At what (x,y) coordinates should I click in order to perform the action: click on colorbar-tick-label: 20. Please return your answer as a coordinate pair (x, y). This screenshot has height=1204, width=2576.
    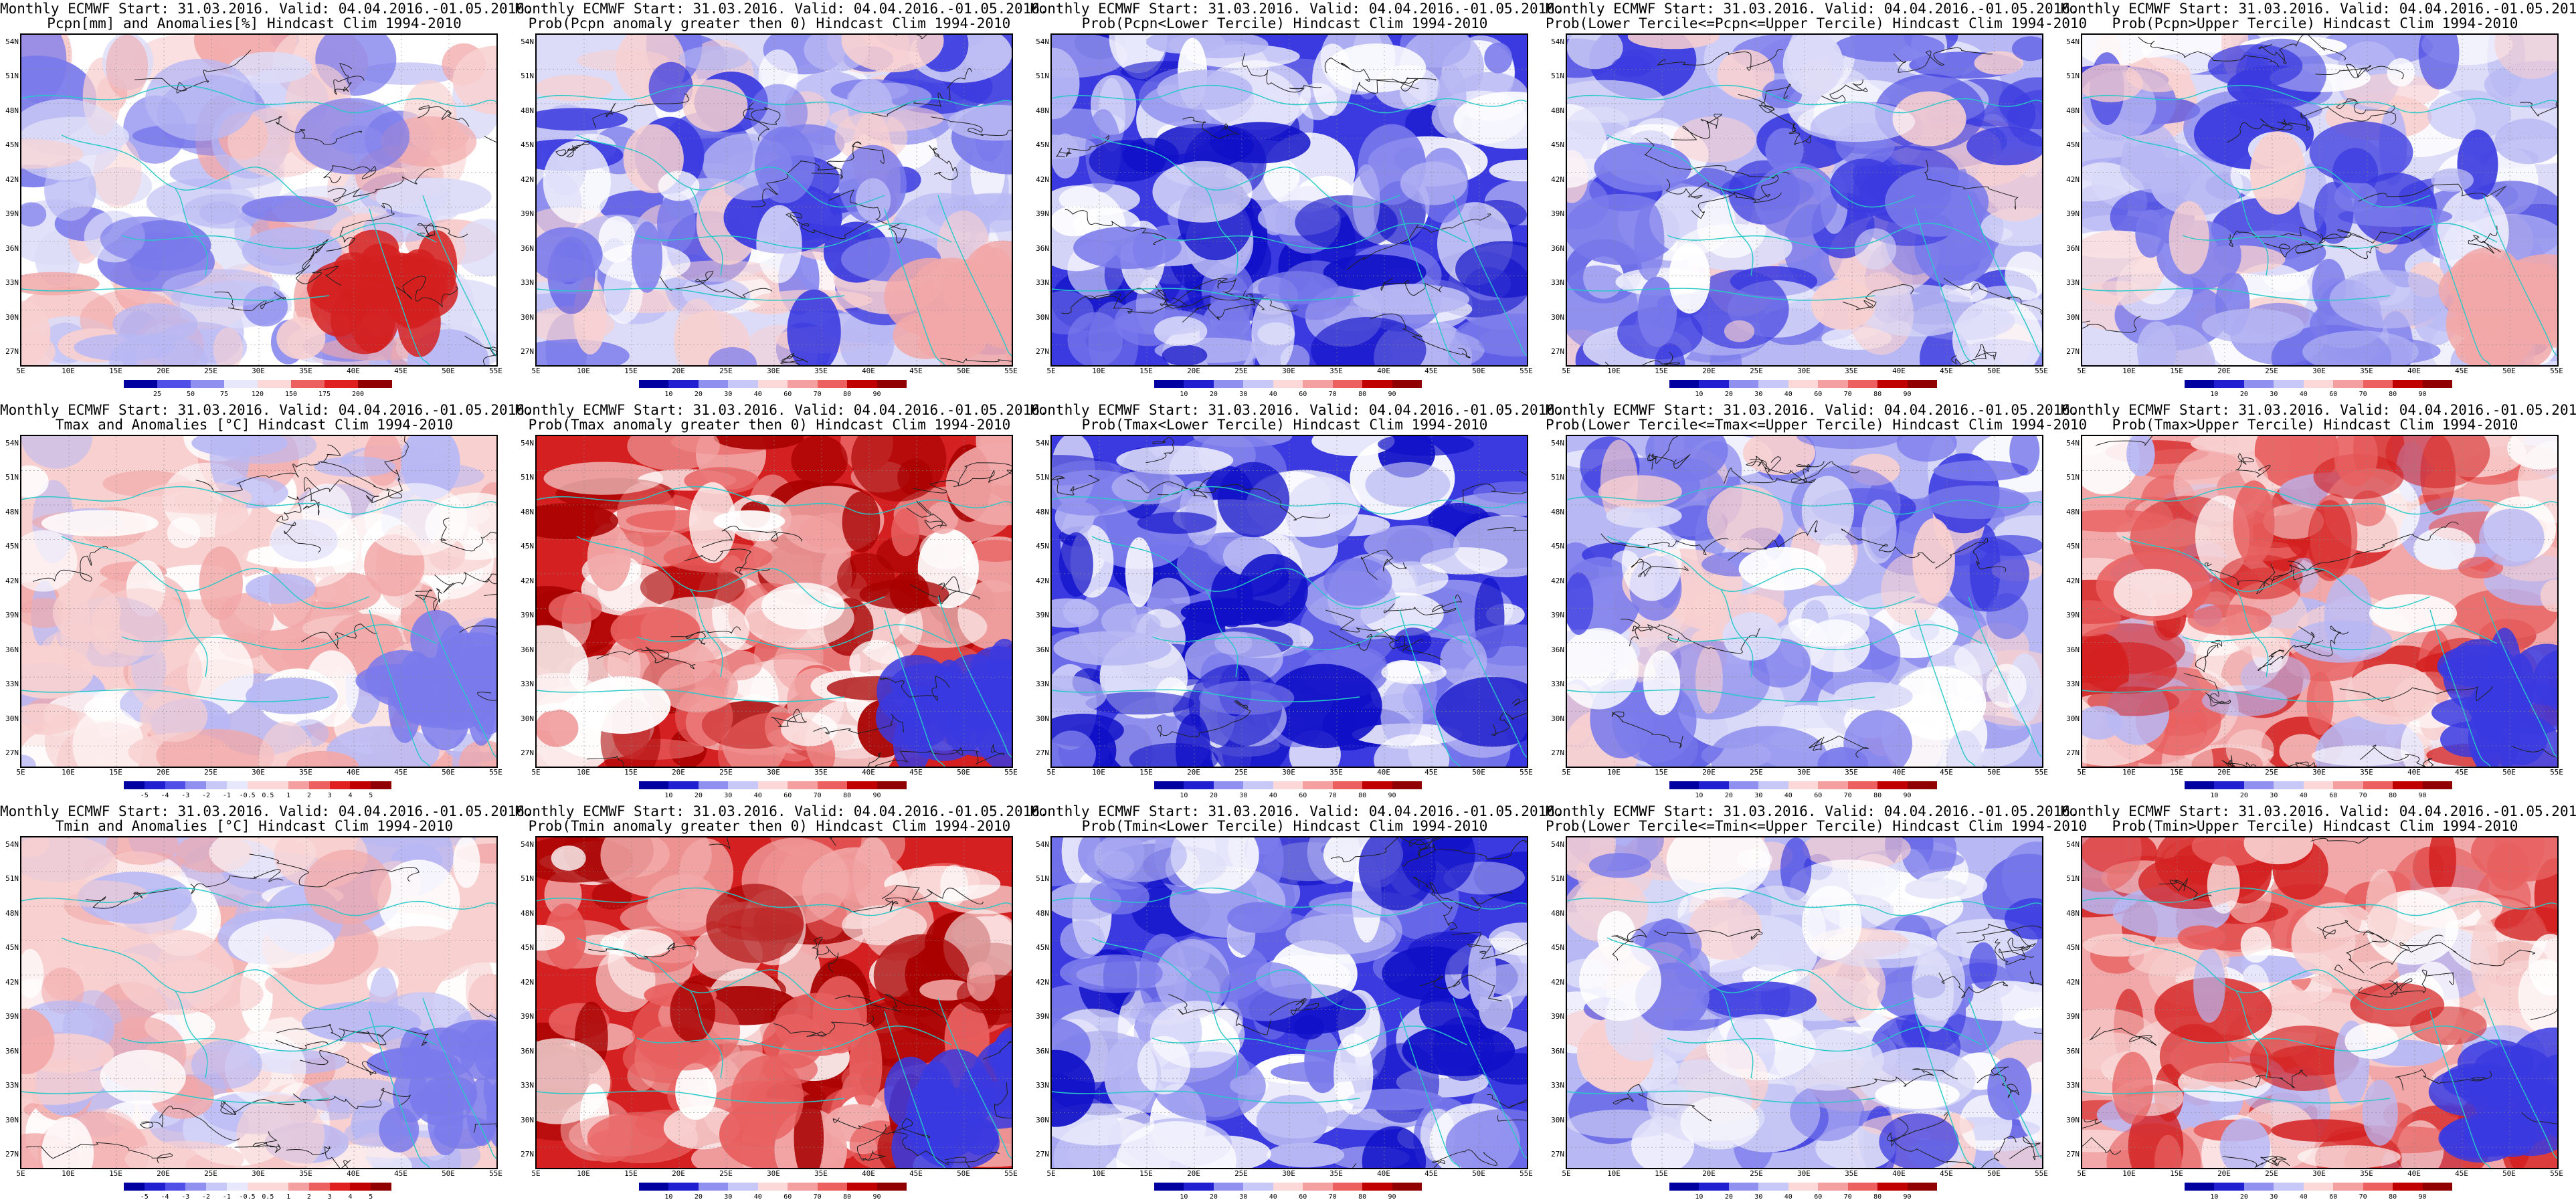
    Looking at the image, I should click on (1213, 1197).